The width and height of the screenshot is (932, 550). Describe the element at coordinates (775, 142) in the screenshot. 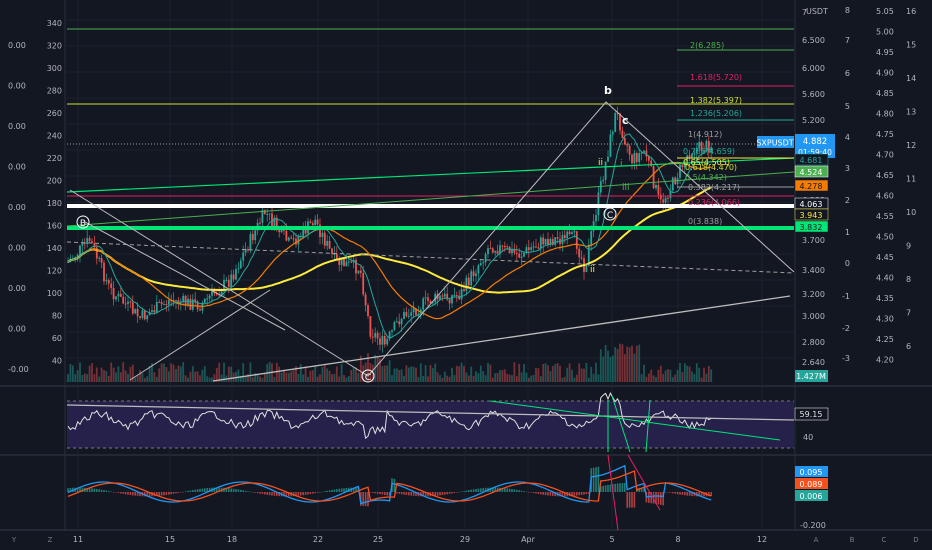

I see `symbol-badge: SXPUSDT` at that location.